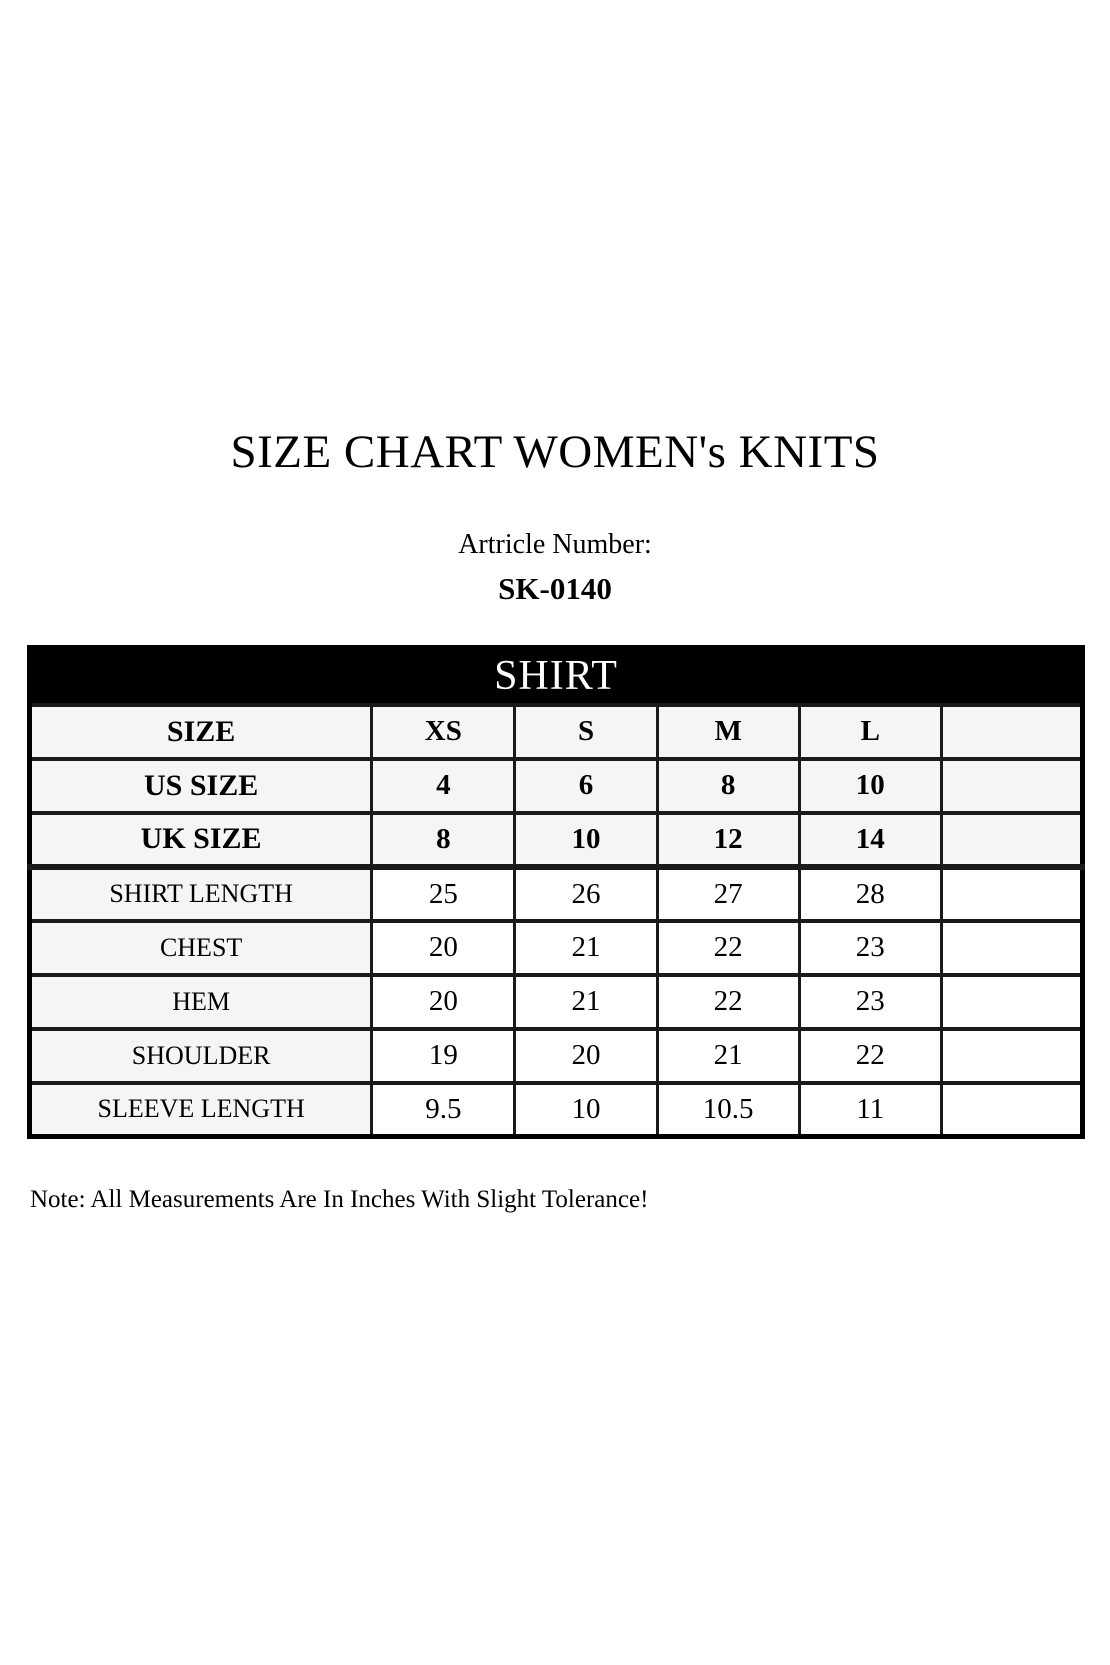 The height and width of the screenshot is (1665, 1110). Describe the element at coordinates (728, 893) in the screenshot. I see `measurement-cell: 27` at that location.